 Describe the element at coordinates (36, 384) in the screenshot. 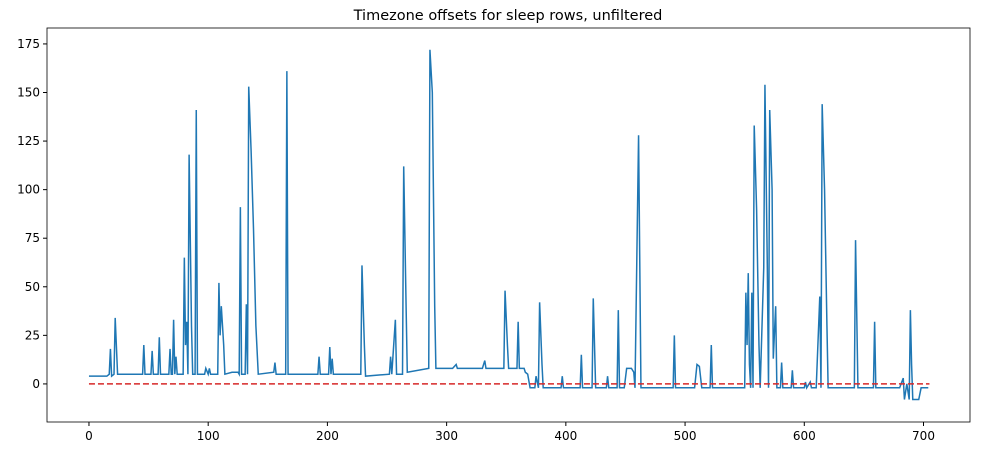

I see `y-tick-label: 0` at that location.